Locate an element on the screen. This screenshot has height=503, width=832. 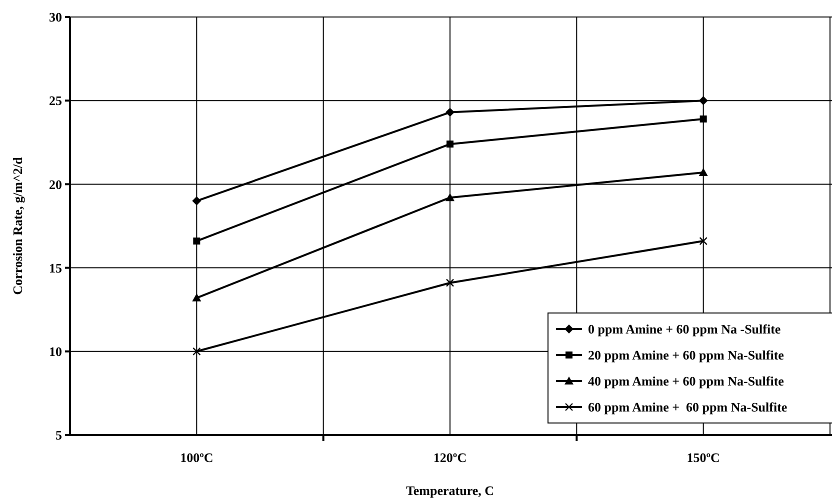
y-axis-title: Corrosion Rate, g/m^2/d is located at coordinates (17, 225).